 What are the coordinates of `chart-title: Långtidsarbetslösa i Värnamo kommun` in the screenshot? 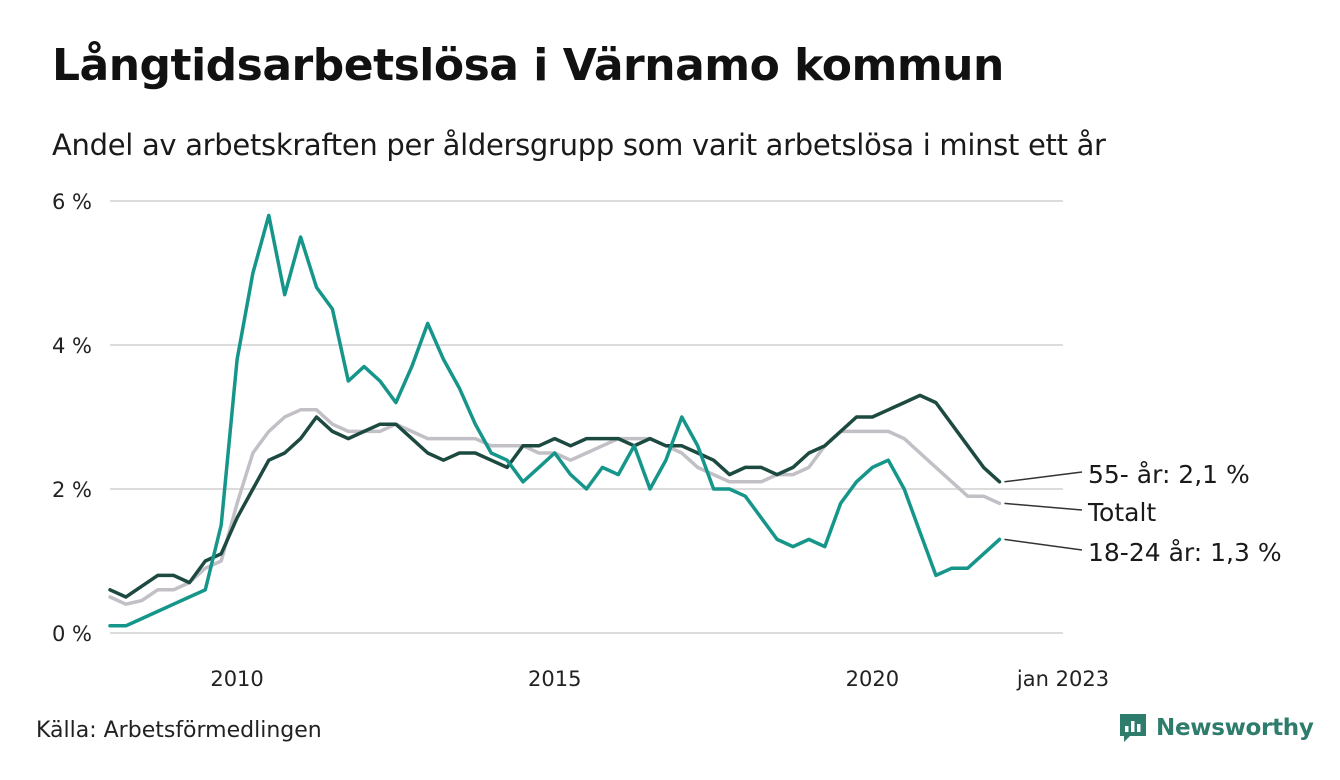 It's located at (528, 65).